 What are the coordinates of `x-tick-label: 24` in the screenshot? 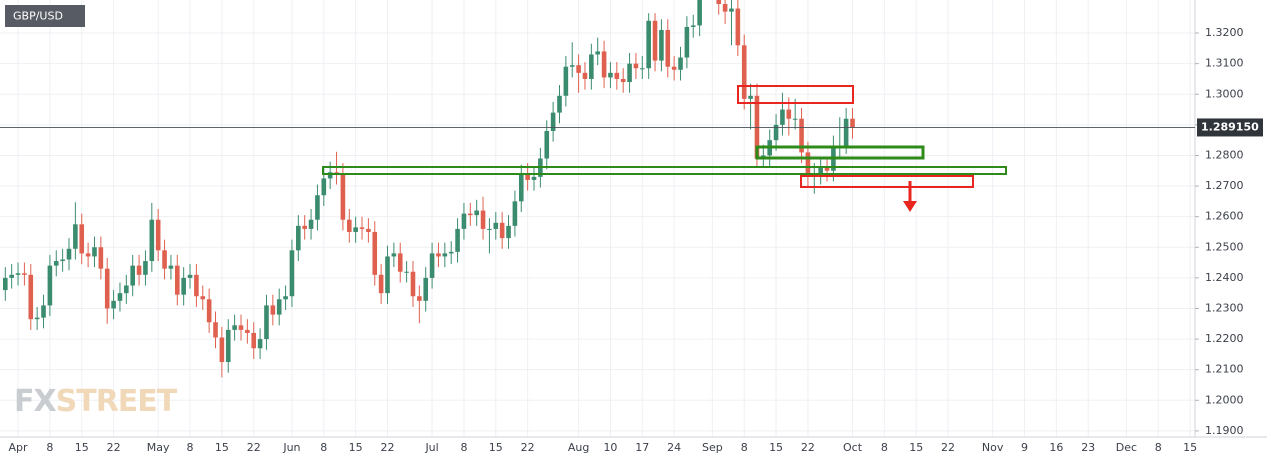 It's located at (674, 447).